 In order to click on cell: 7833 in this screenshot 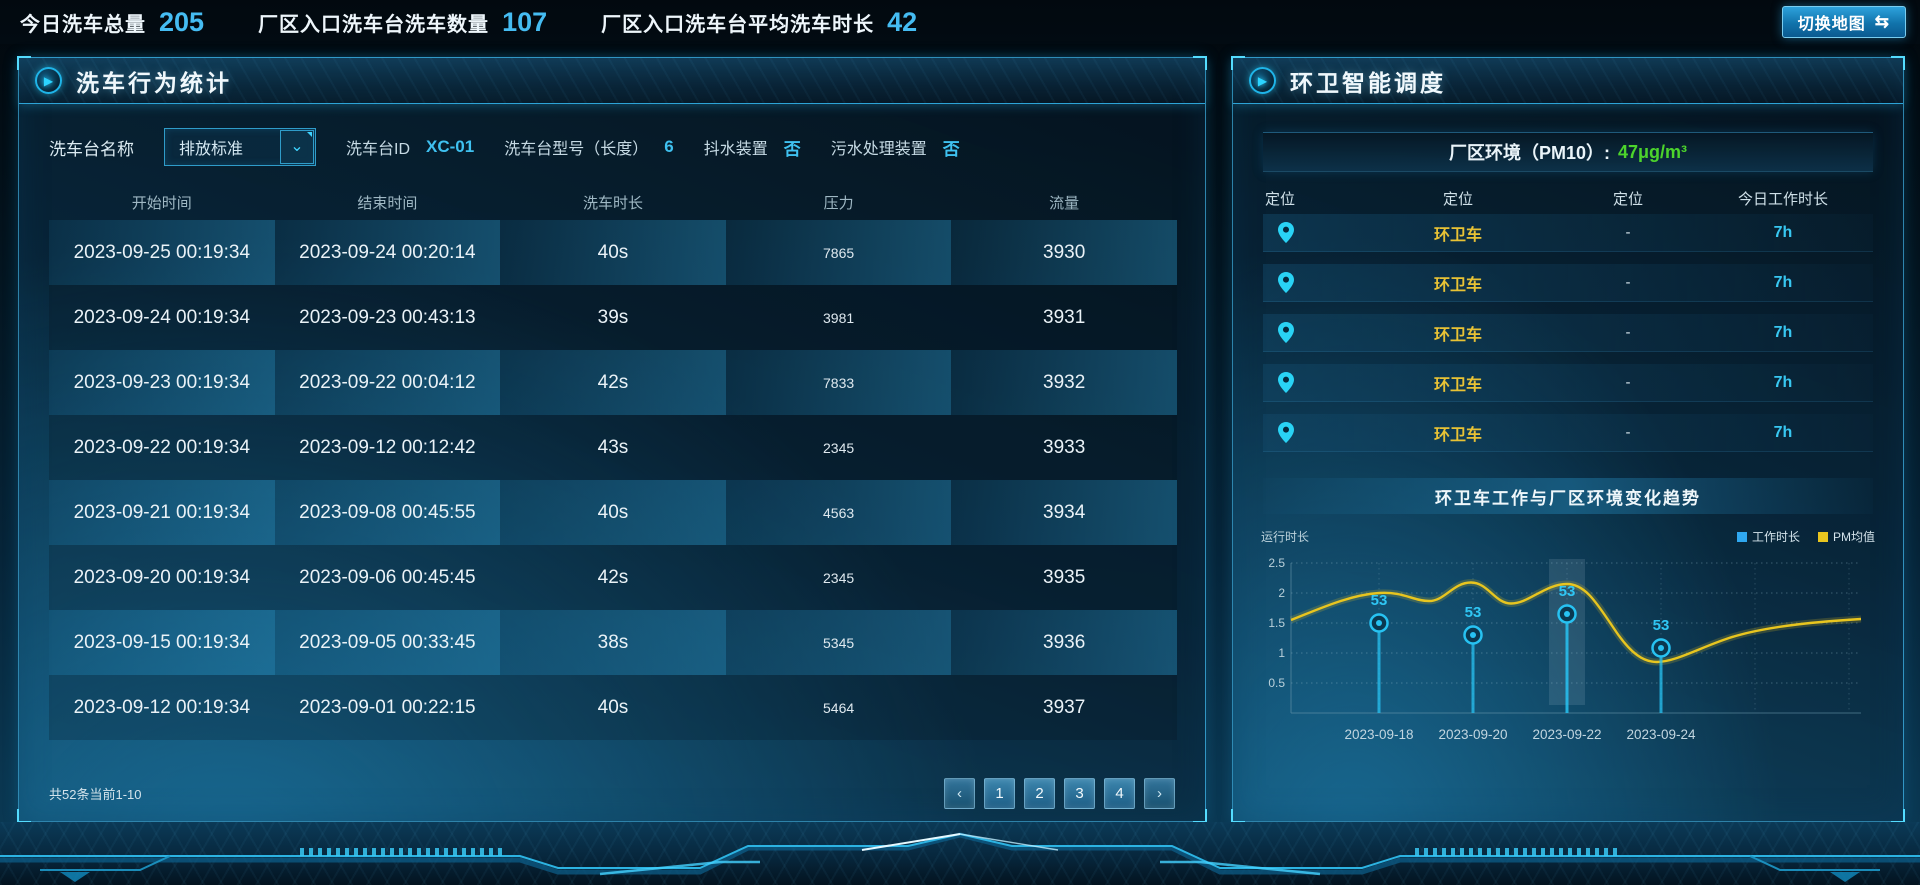, I will do `click(838, 382)`.